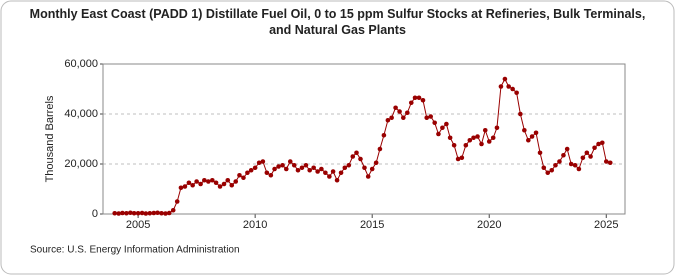 The width and height of the screenshot is (675, 275). What do you see at coordinates (81, 114) in the screenshot?
I see `y-tick-label: 40,000` at bounding box center [81, 114].